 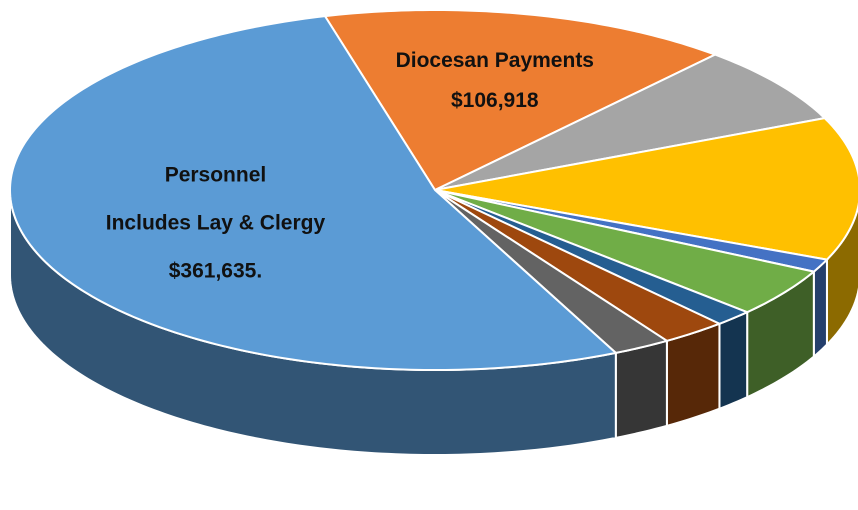 I want to click on slice-label: Diocesan Payments, so click(x=495, y=60).